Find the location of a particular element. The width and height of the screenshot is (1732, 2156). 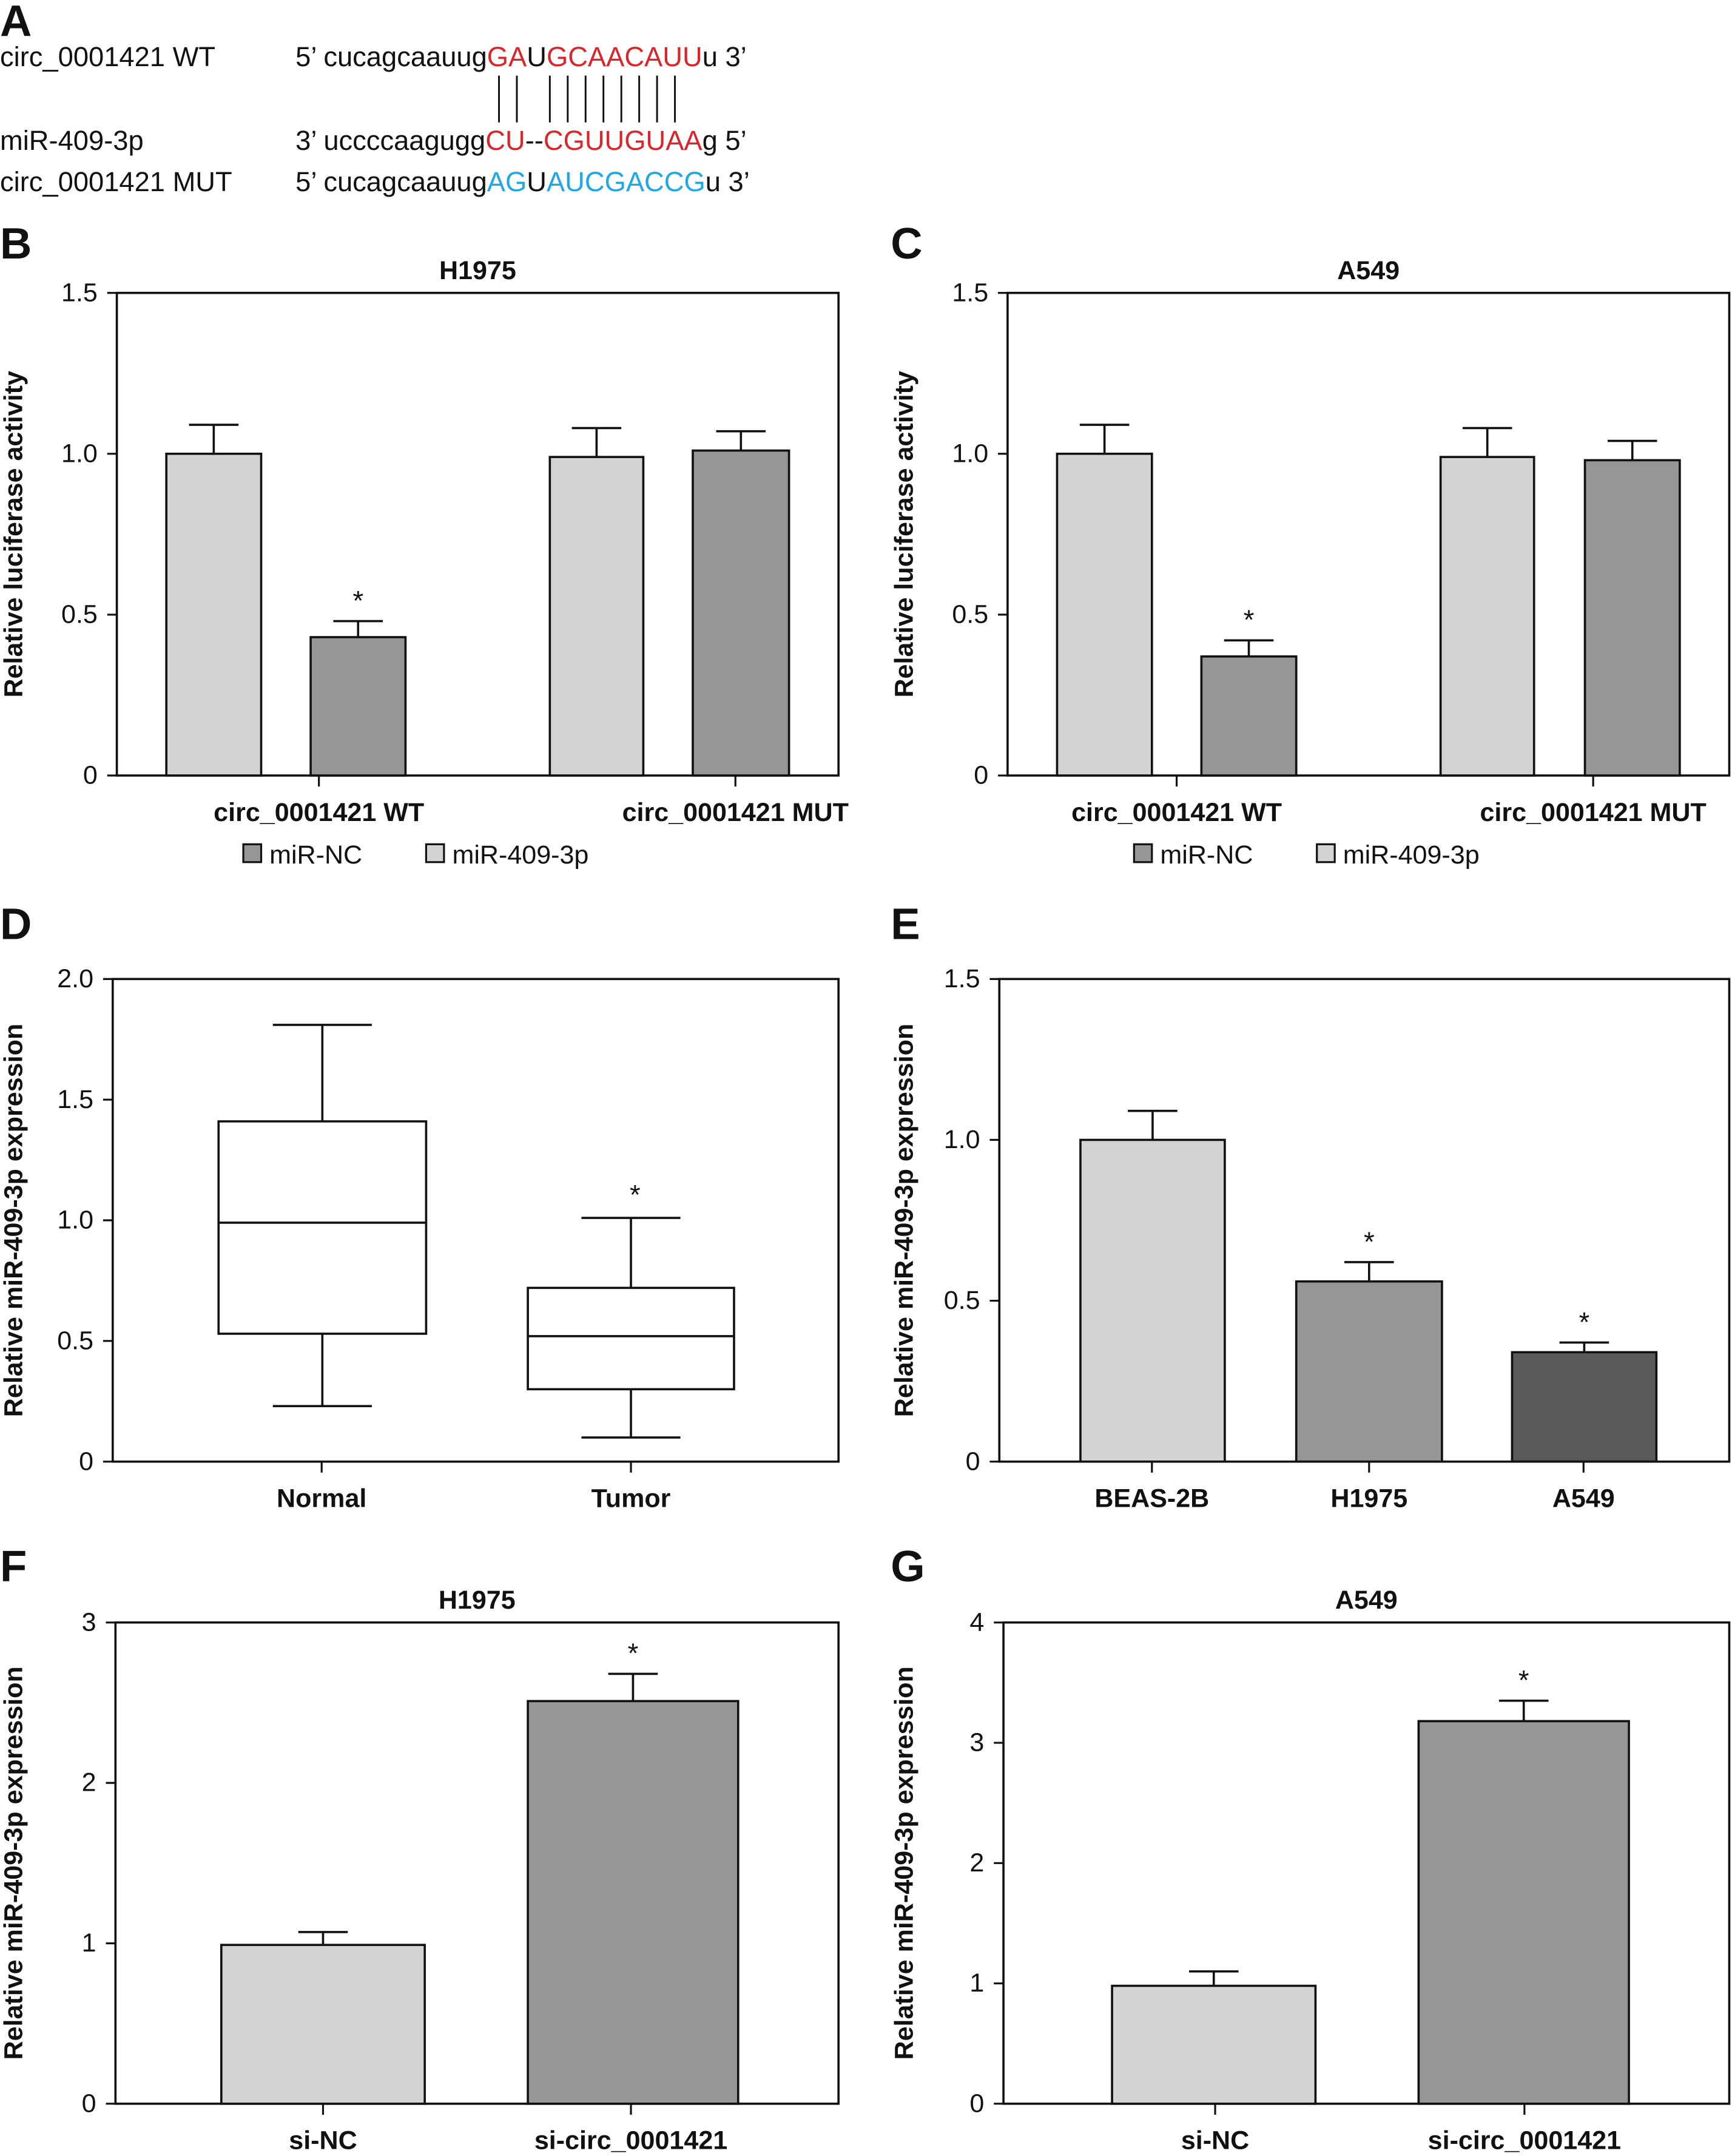

sequence-name: miR-409-3p is located at coordinates (72, 141).